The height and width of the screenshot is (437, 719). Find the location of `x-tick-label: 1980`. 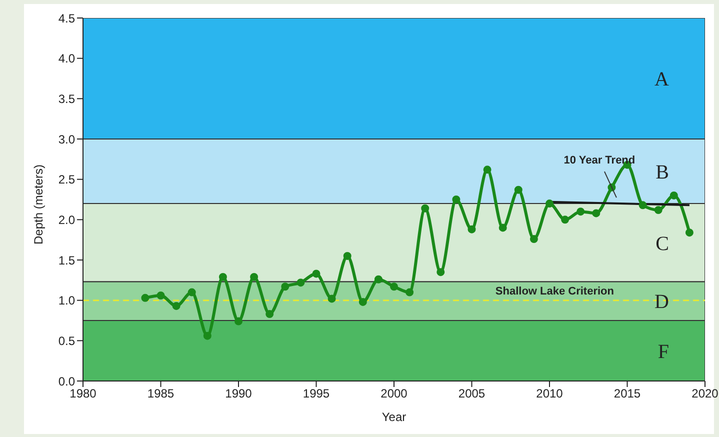

x-tick-label: 1980 is located at coordinates (83, 393).